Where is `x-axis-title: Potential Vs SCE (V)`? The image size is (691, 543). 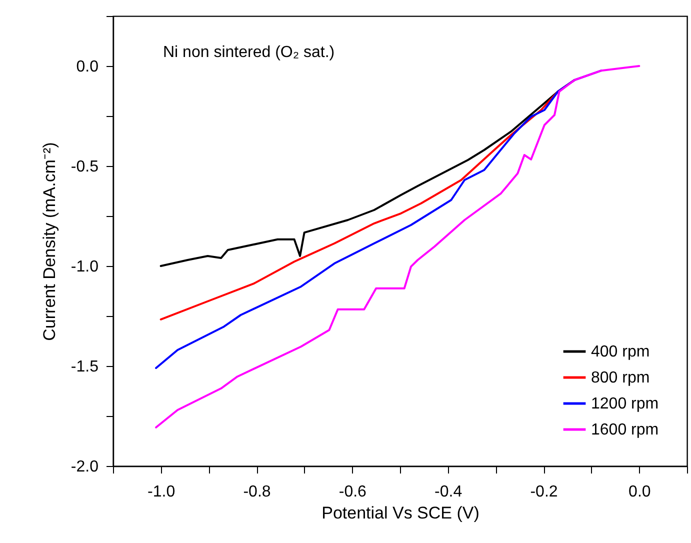 x-axis-title: Potential Vs SCE (V) is located at coordinates (401, 513).